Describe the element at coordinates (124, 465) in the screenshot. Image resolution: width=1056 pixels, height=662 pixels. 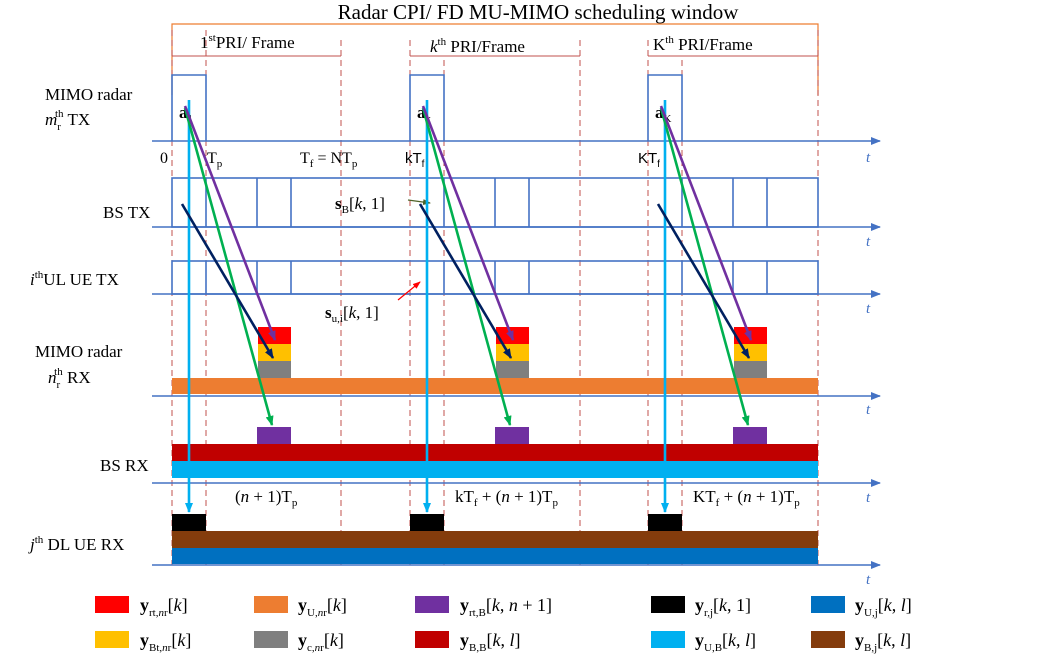
I see `bs-rx-label: BS RX` at that location.